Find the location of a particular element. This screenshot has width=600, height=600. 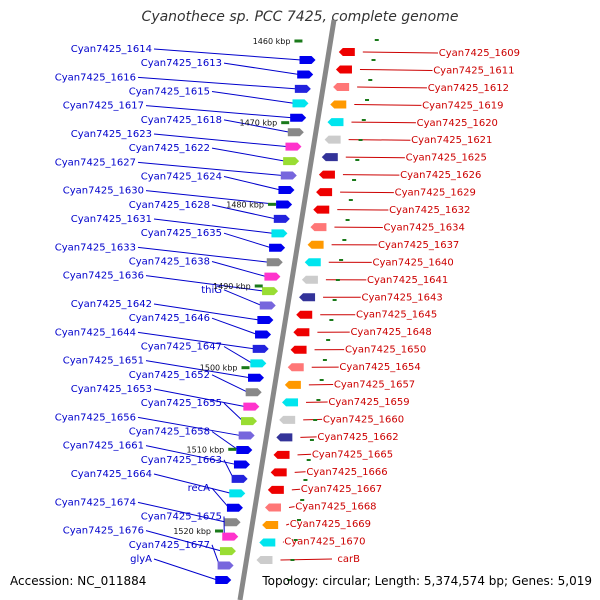

forward-gene-label: Cyan7425_1664 is located at coordinates (111, 474).